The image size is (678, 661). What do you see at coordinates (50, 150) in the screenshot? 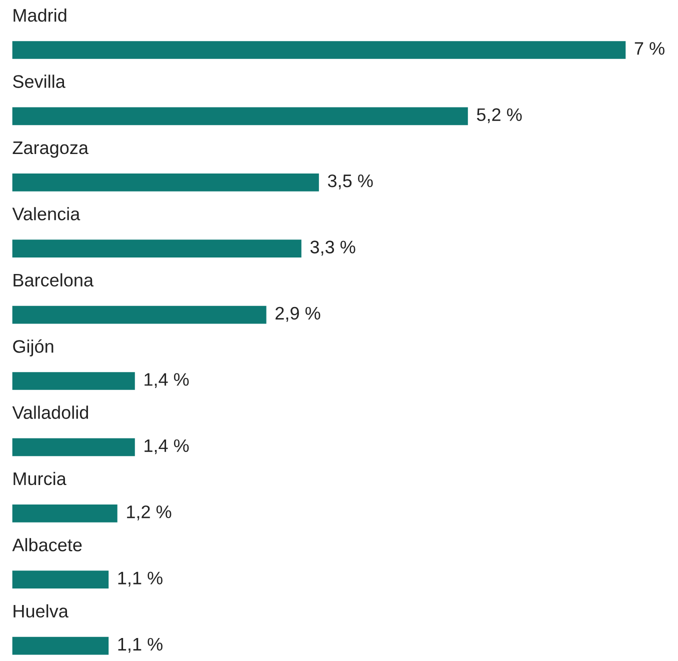
I see `y-tick-label: Zaragoza` at bounding box center [50, 150].